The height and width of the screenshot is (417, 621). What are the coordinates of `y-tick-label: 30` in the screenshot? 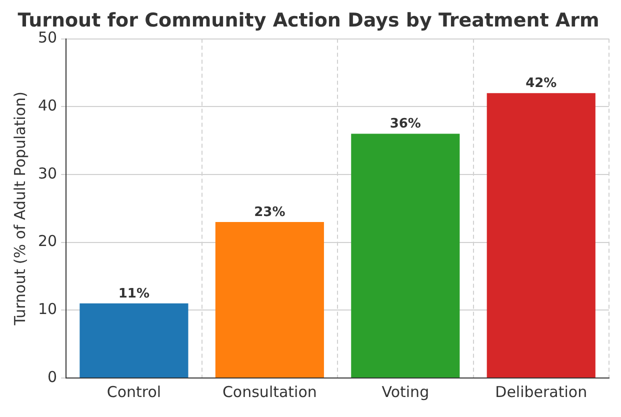 It's located at (48, 173).